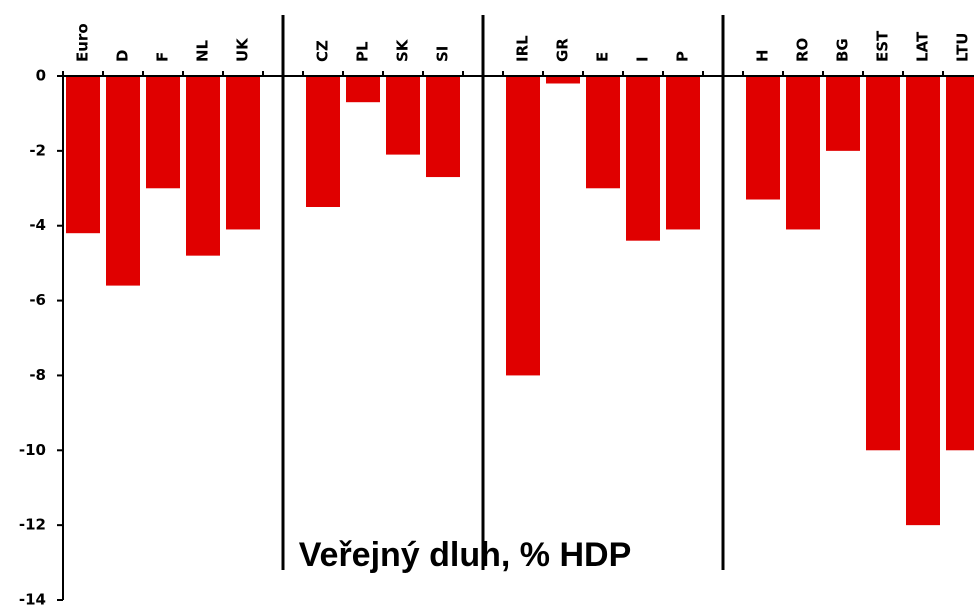  What do you see at coordinates (37, 225) in the screenshot?
I see `y-tick-label: -4` at bounding box center [37, 225].